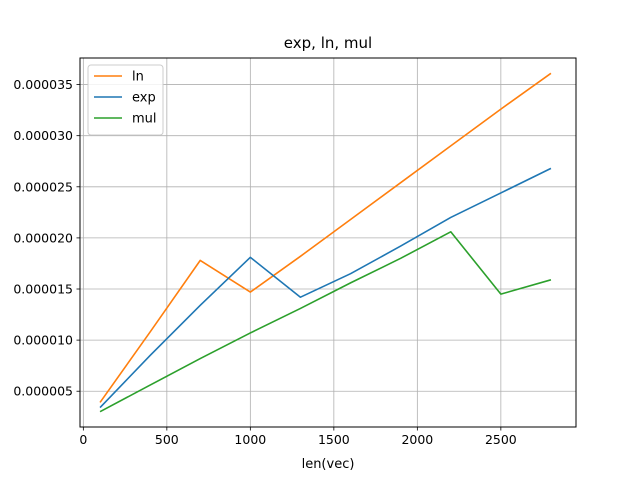  Describe the element at coordinates (43, 391) in the screenshot. I see `y-tick-label: 0.000005` at that location.